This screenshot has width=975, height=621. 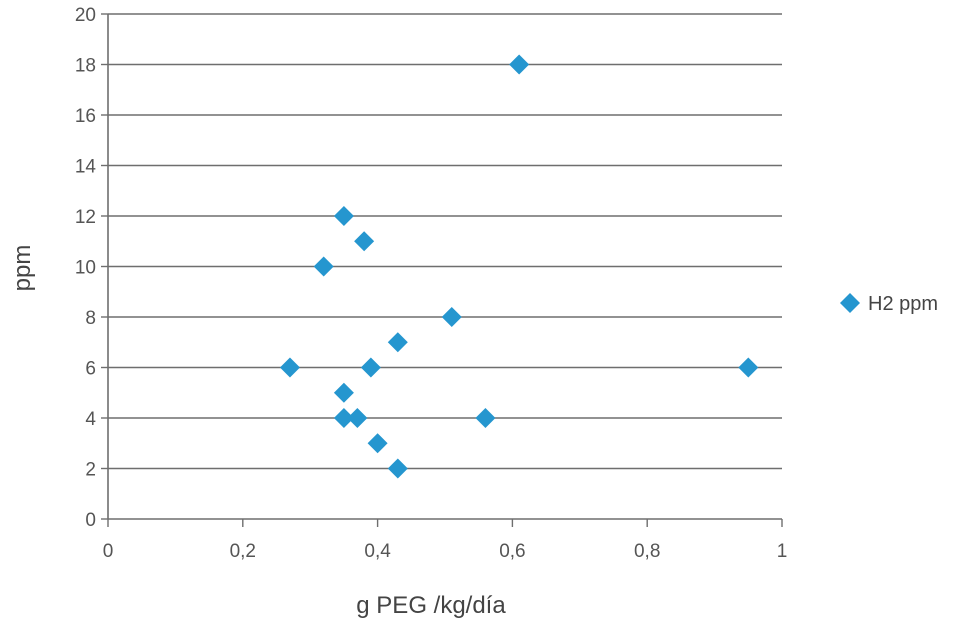 I want to click on y-tick-label: 18, so click(x=85, y=66).